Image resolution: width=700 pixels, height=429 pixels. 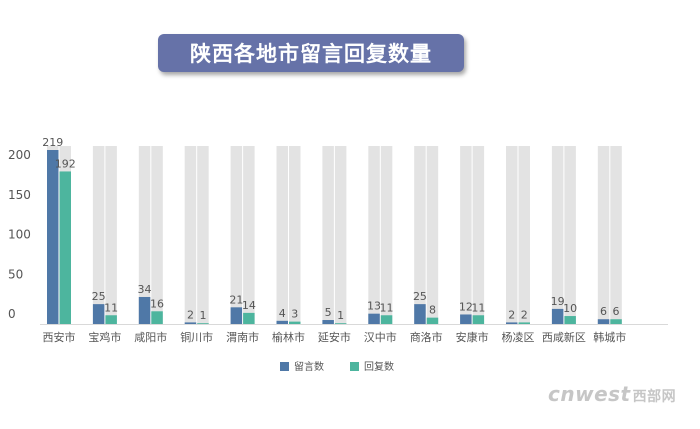 What do you see at coordinates (52, 142) in the screenshot?
I see `data-label: 219` at bounding box center [52, 142].